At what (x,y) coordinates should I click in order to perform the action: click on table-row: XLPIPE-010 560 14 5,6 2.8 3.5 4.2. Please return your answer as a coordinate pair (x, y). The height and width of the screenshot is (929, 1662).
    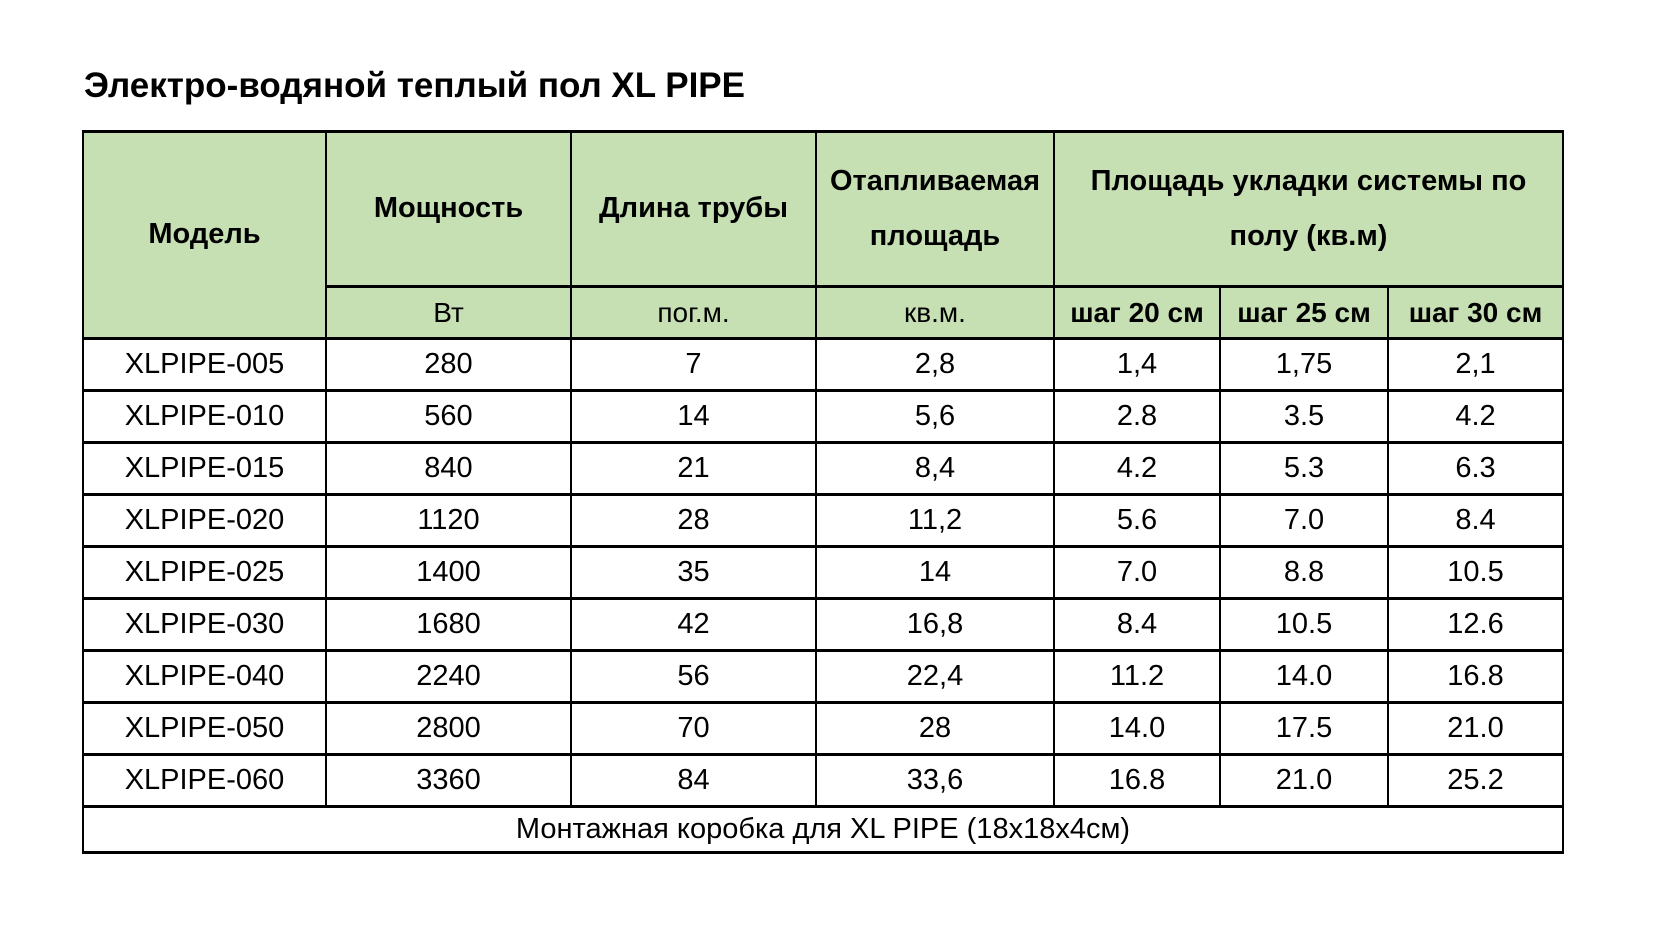
    Looking at the image, I should click on (823, 416).